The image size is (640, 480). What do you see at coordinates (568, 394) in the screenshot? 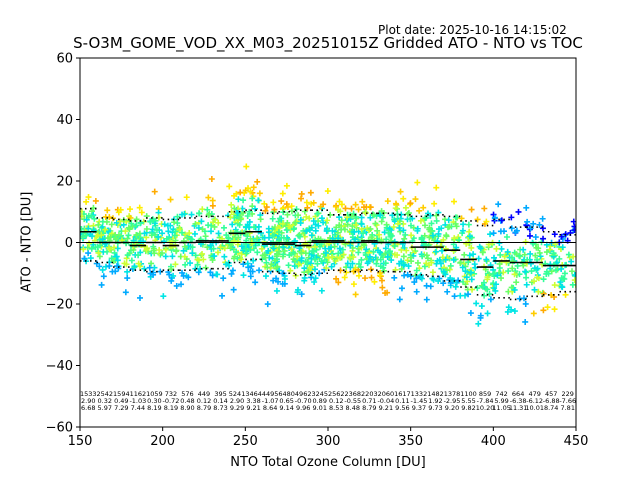
I see `bin-count-label: 229` at bounding box center [568, 394].